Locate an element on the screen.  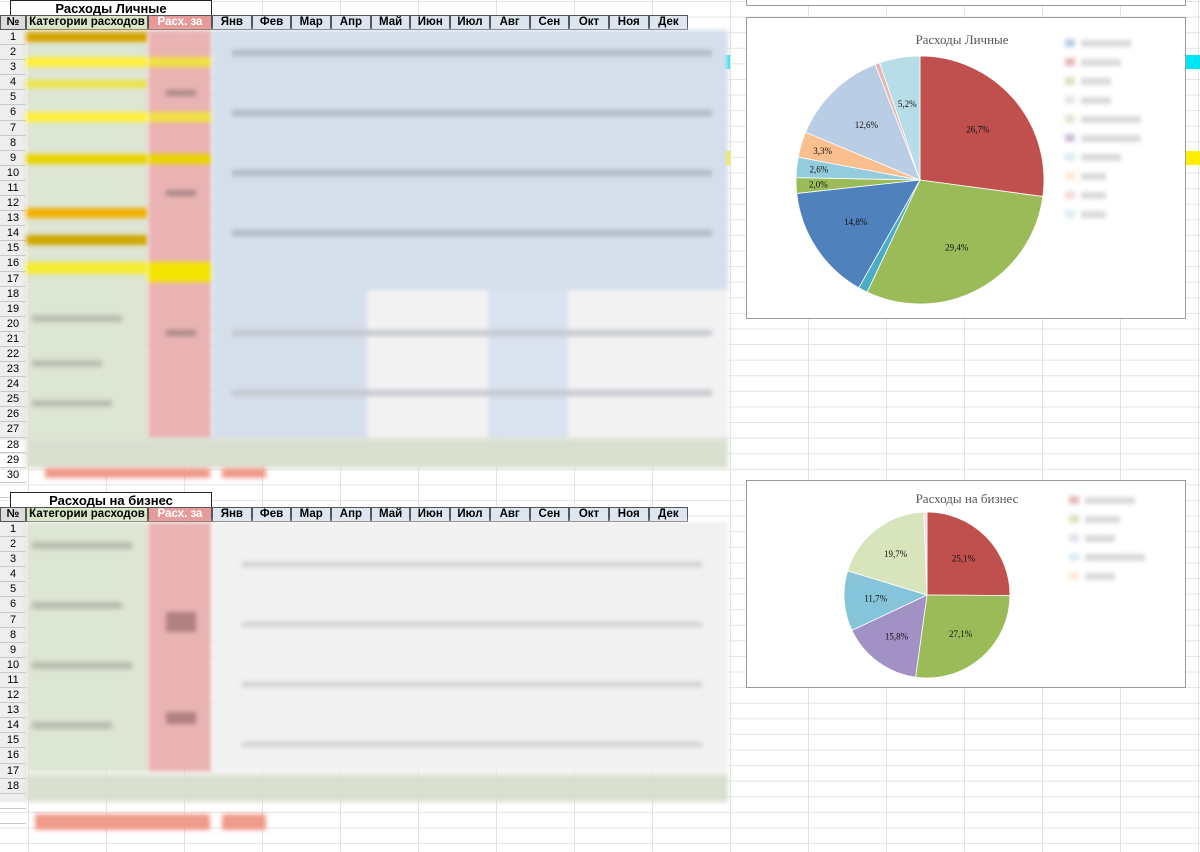
personal-chart-title: Расходы Личные is located at coordinates (962, 39).